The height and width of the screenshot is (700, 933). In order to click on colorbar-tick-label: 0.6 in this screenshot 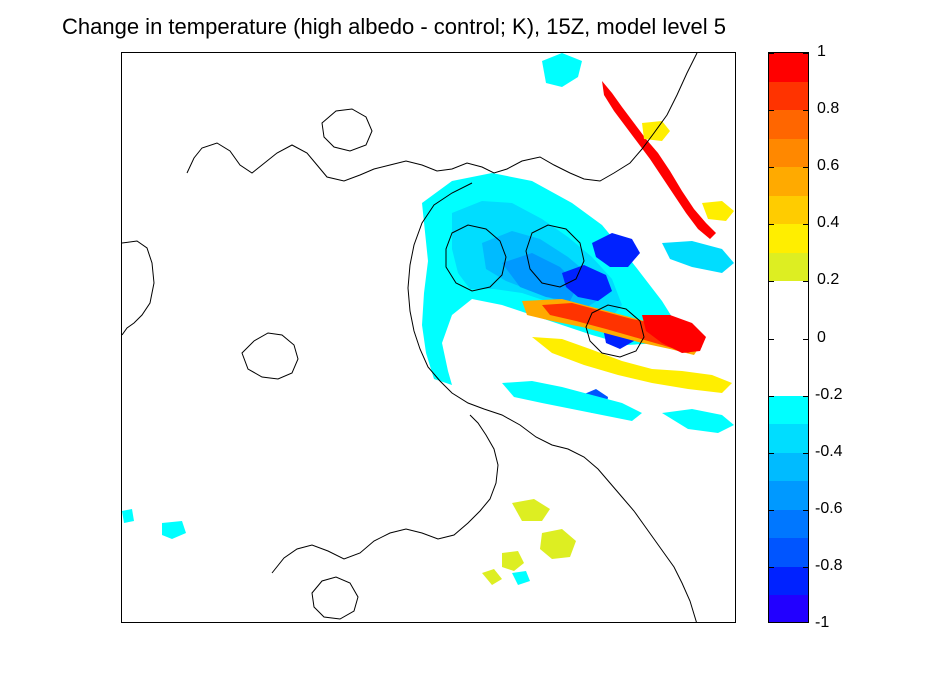, I will do `click(828, 166)`.